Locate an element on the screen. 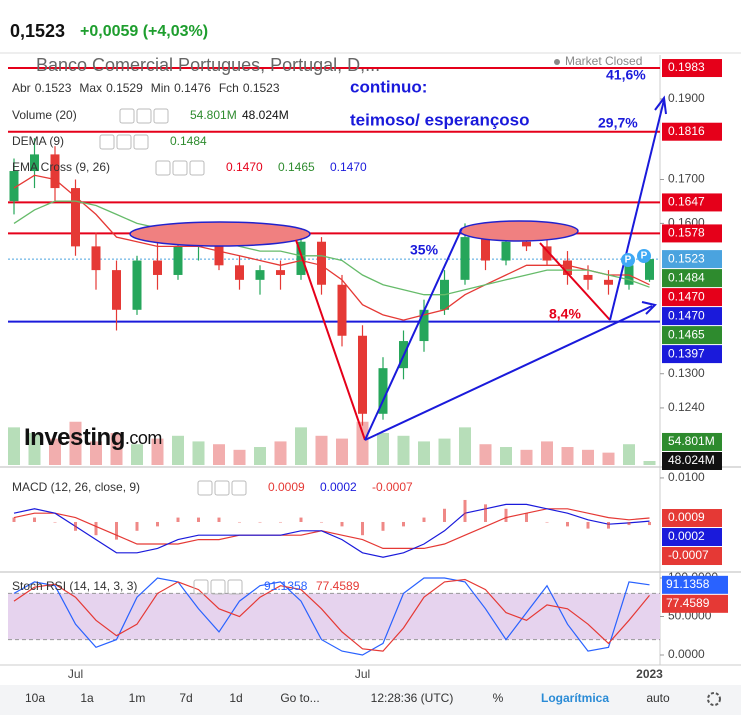  y-tick-label: 0.1900 is located at coordinates (686, 98).